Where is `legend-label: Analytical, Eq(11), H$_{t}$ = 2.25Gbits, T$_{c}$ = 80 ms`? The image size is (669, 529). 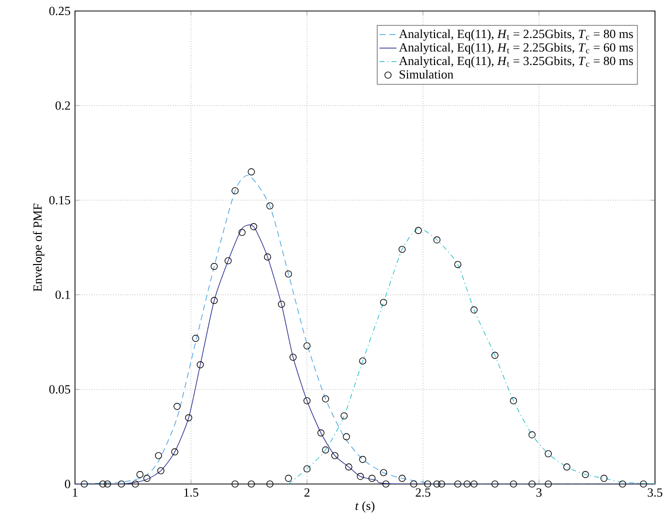
legend-label: Analytical, Eq(11), H$_{t}$ = 2.25Gbits, T$_{c}$ = 80 ms is located at coordinates (515, 35).